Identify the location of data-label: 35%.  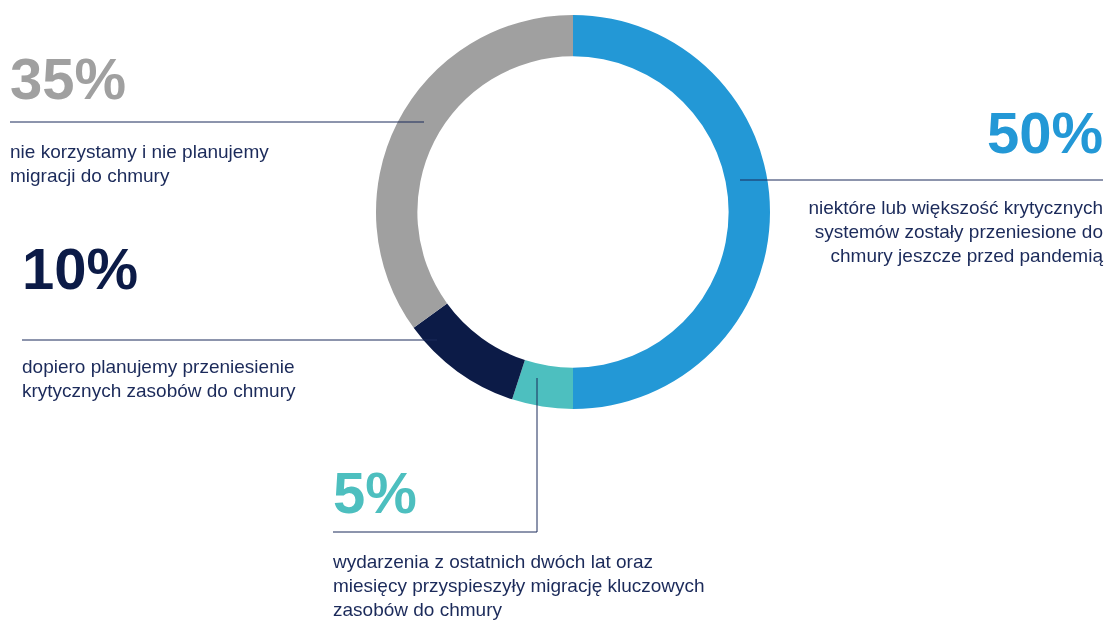
(68, 79).